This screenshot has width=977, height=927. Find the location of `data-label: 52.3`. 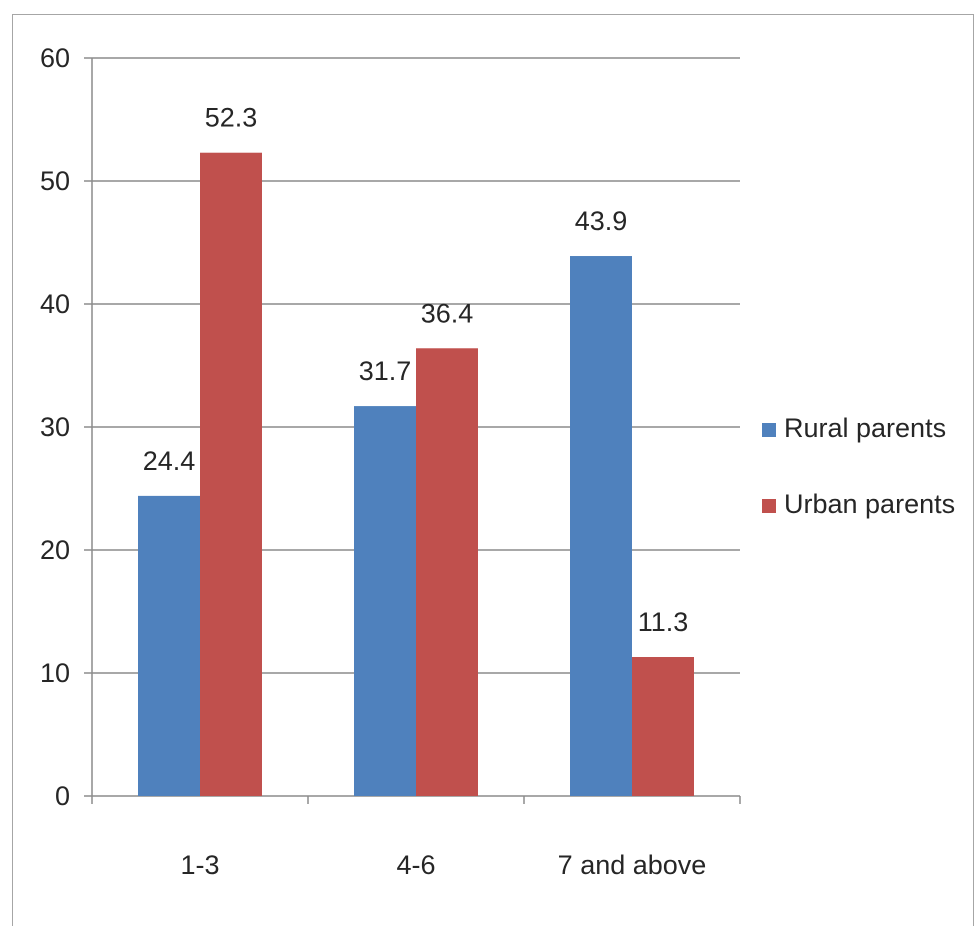

data-label: 52.3 is located at coordinates (231, 118).